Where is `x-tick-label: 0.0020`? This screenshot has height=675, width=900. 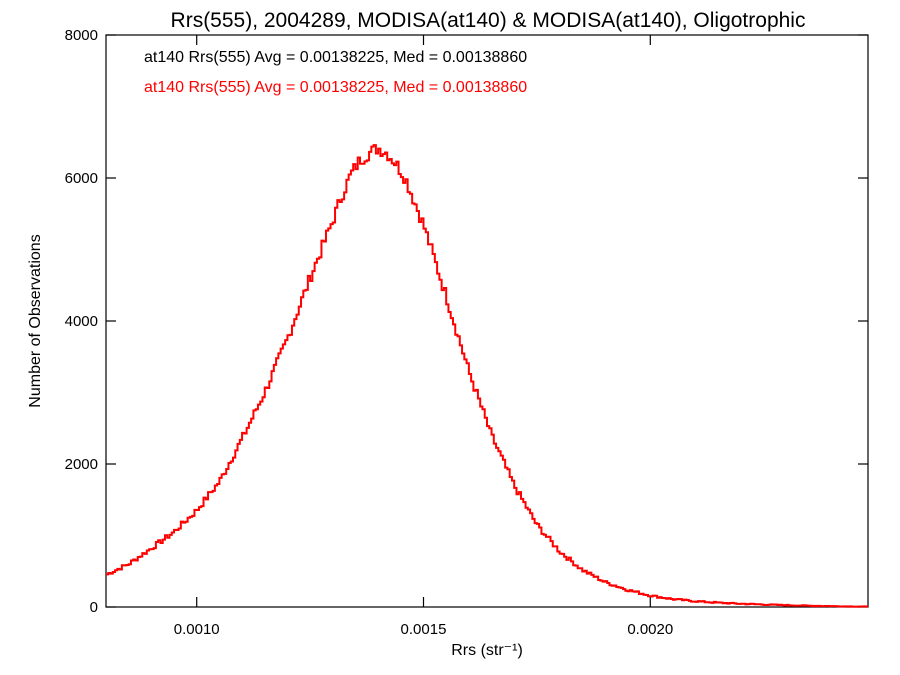 x-tick-label: 0.0020 is located at coordinates (650, 629).